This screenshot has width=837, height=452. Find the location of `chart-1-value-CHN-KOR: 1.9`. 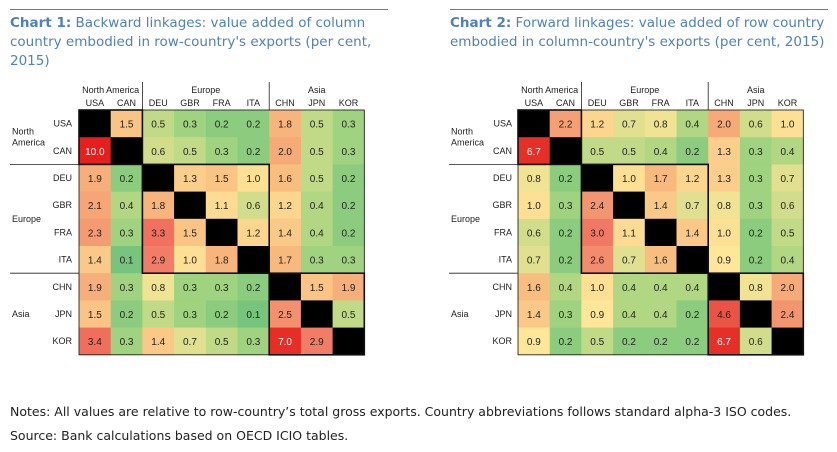

chart-1-value-CHN-KOR: 1.9 is located at coordinates (348, 288).